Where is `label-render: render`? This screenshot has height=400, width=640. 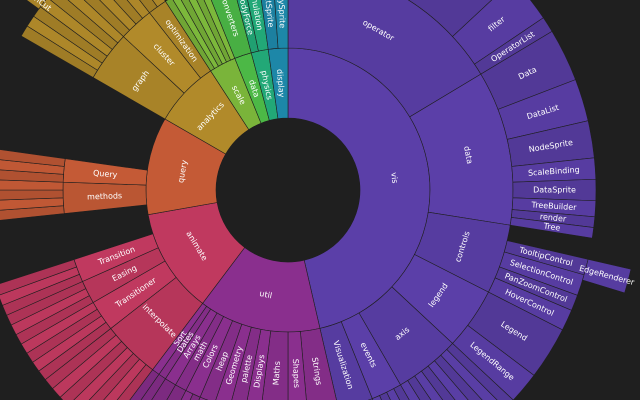 label-render: render is located at coordinates (553, 218).